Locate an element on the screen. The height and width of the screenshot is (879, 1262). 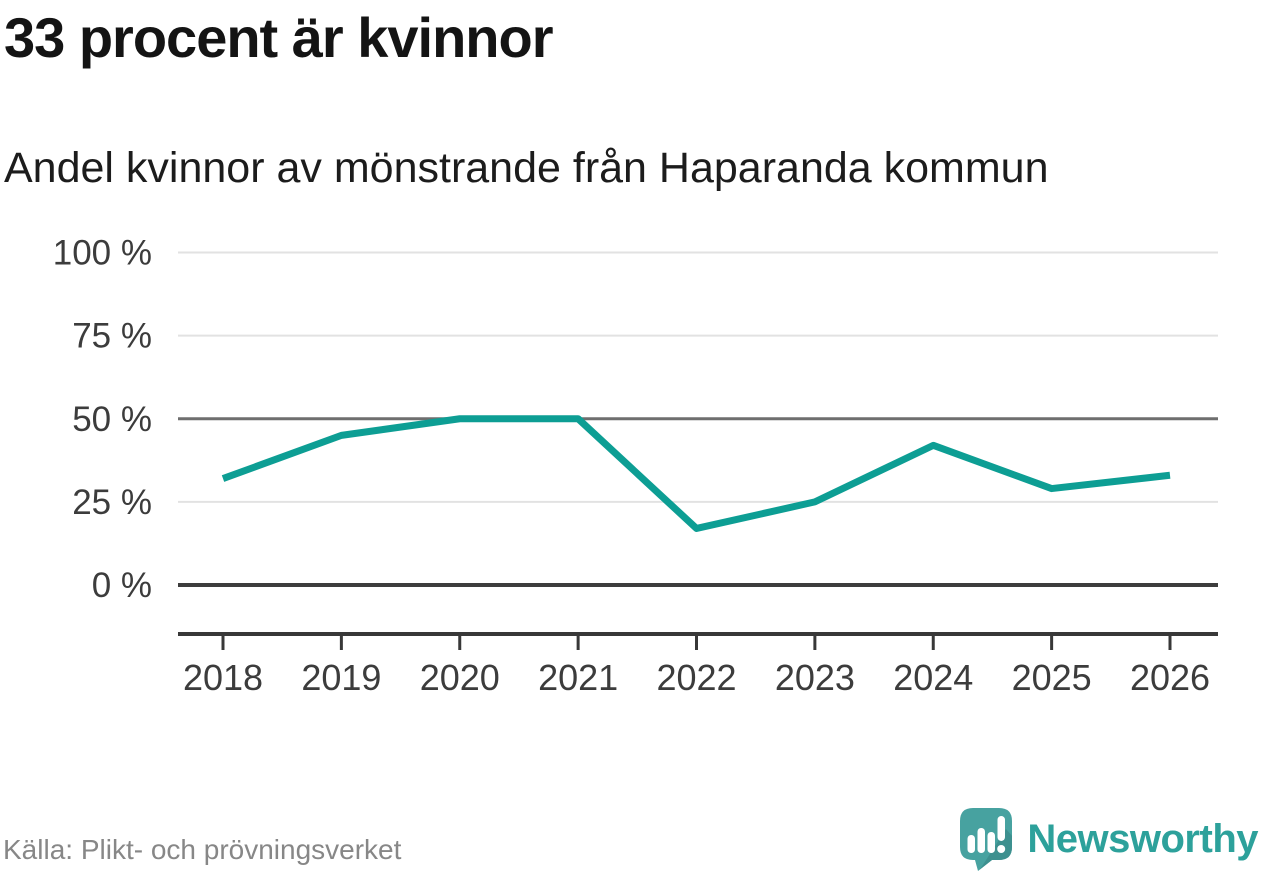
y-tick-label: 50 % is located at coordinates (112, 419).